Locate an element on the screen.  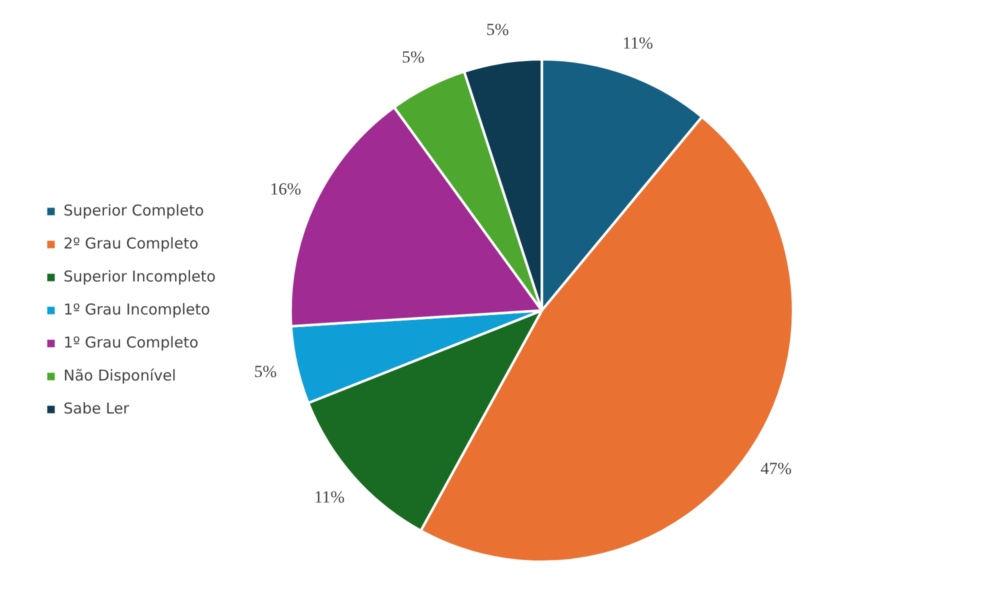
legend-label: 2º Grau Completo is located at coordinates (131, 243).